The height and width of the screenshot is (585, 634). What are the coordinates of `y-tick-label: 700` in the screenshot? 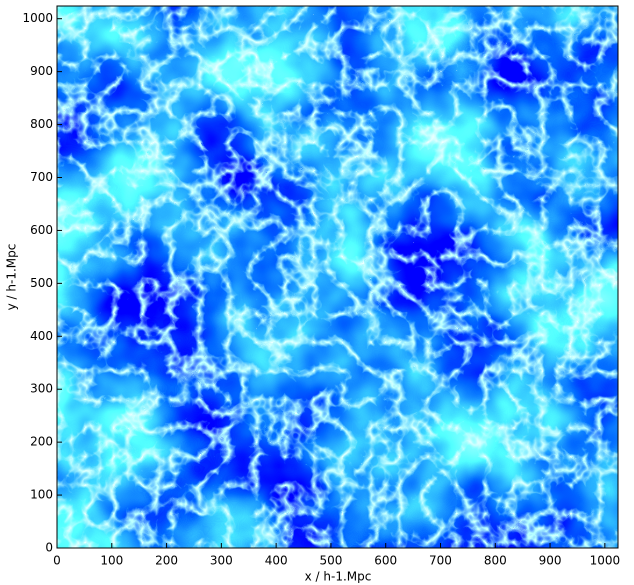 It's located at (41, 177).